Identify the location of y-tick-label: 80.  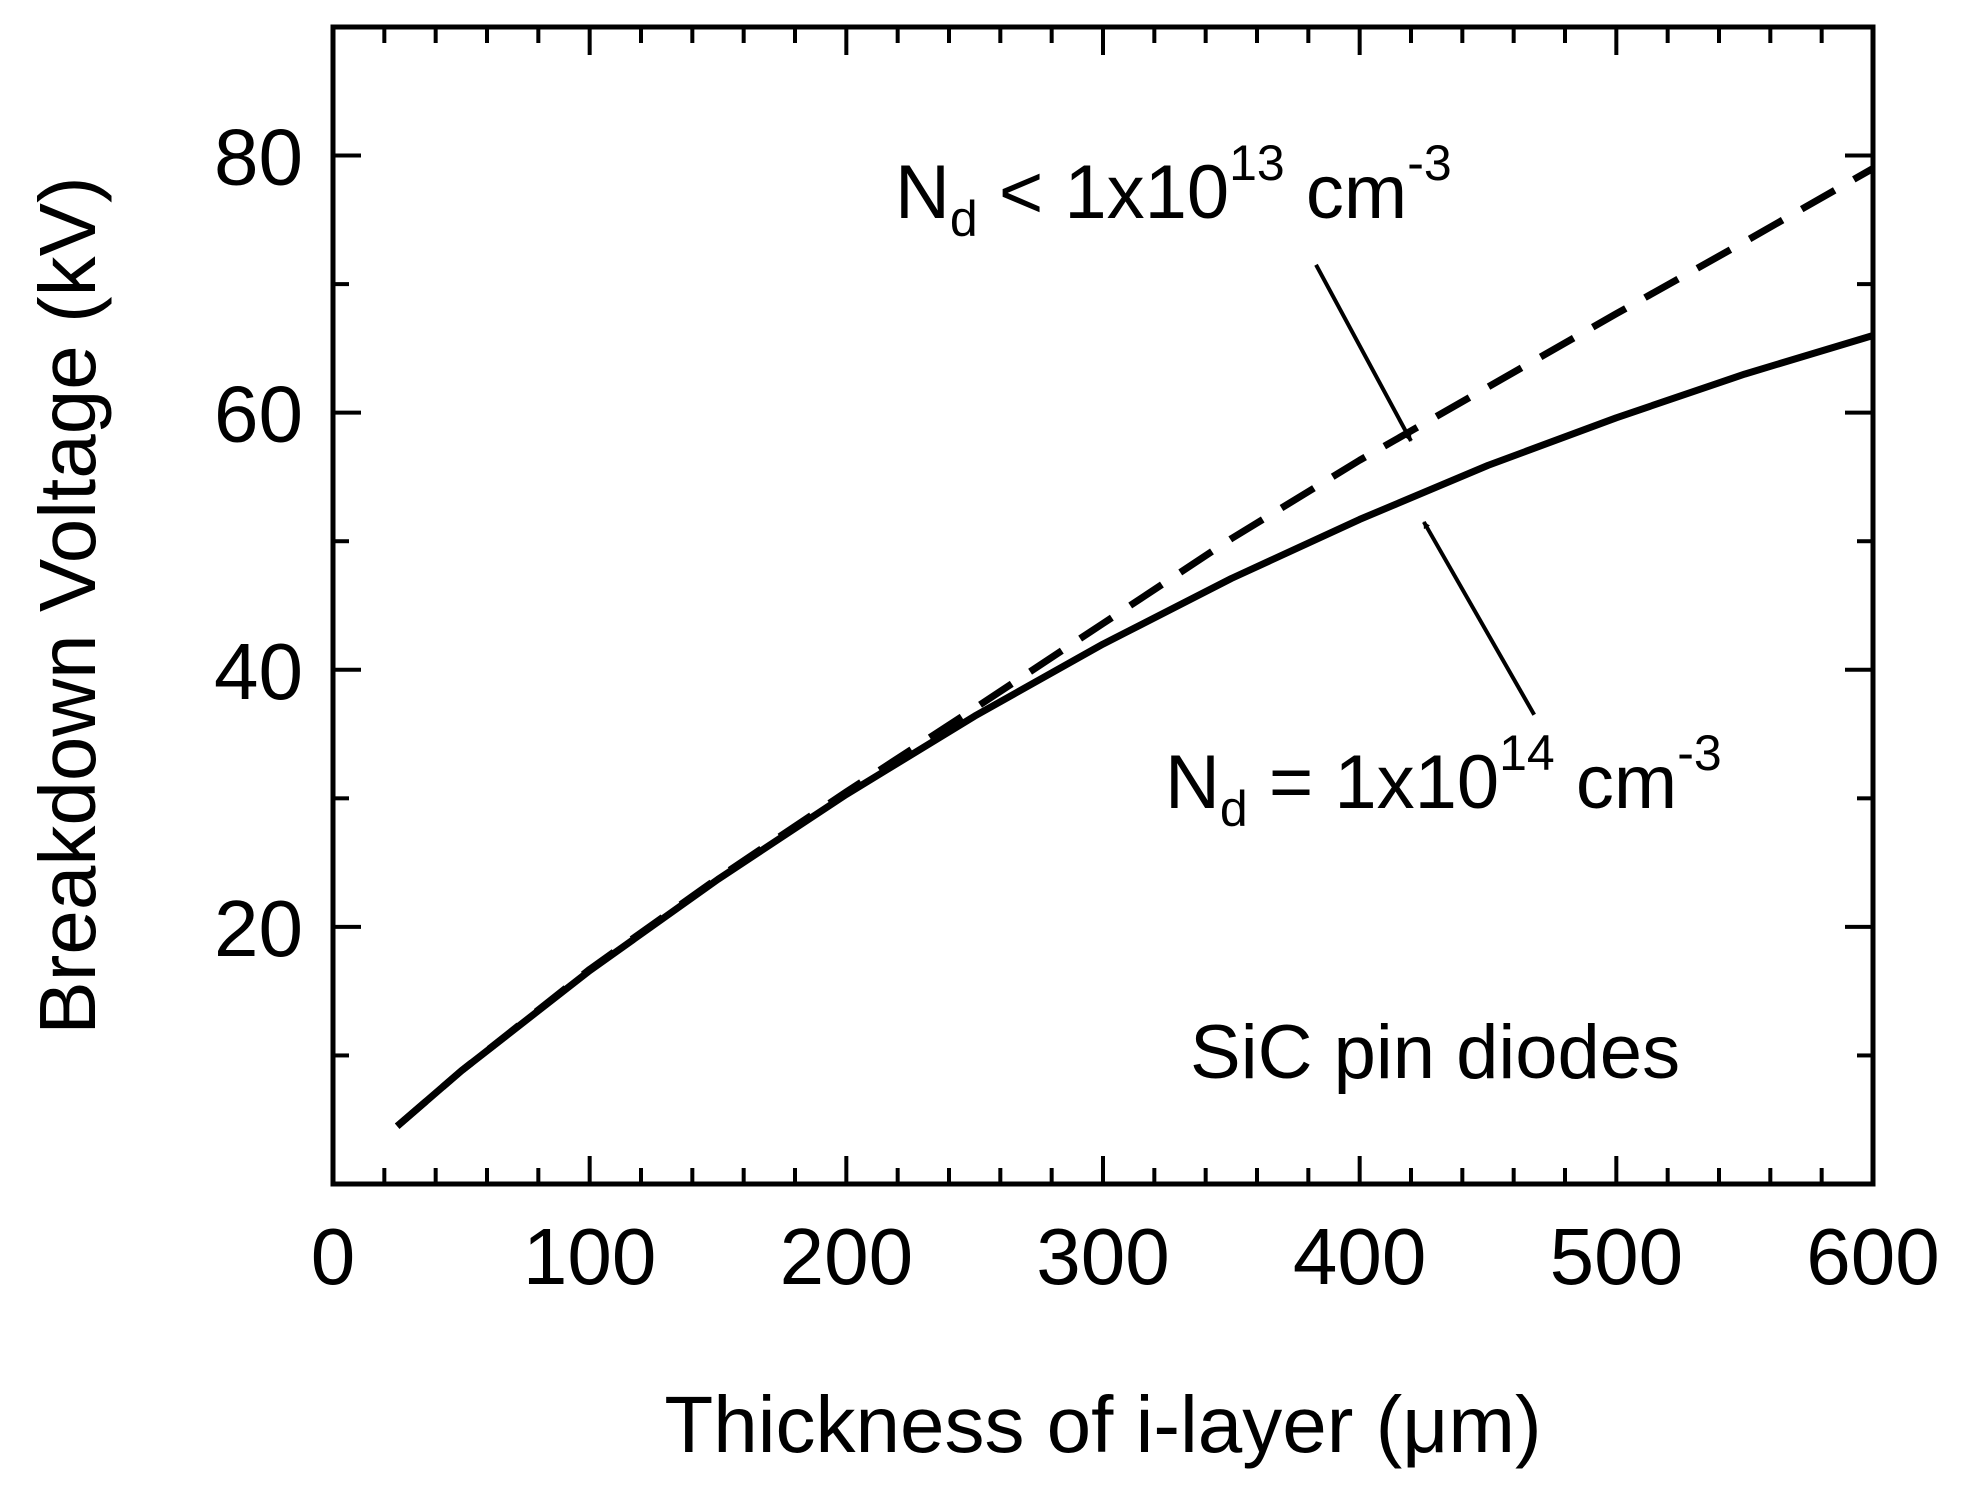
(258, 157).